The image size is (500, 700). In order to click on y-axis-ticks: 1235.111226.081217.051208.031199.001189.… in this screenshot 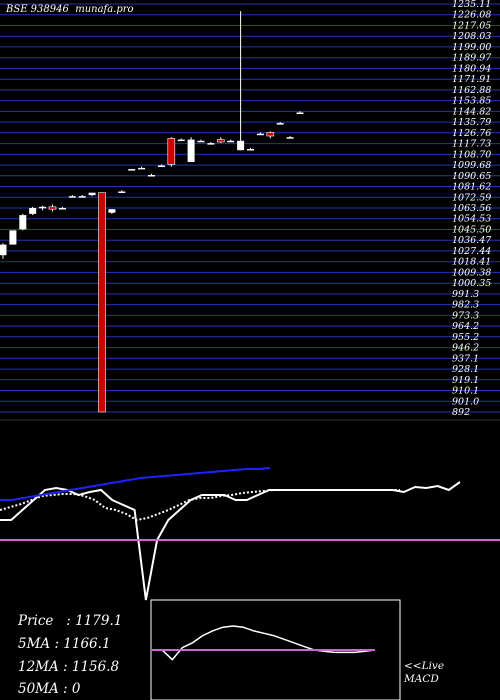, I will do `click(472, 209)`.